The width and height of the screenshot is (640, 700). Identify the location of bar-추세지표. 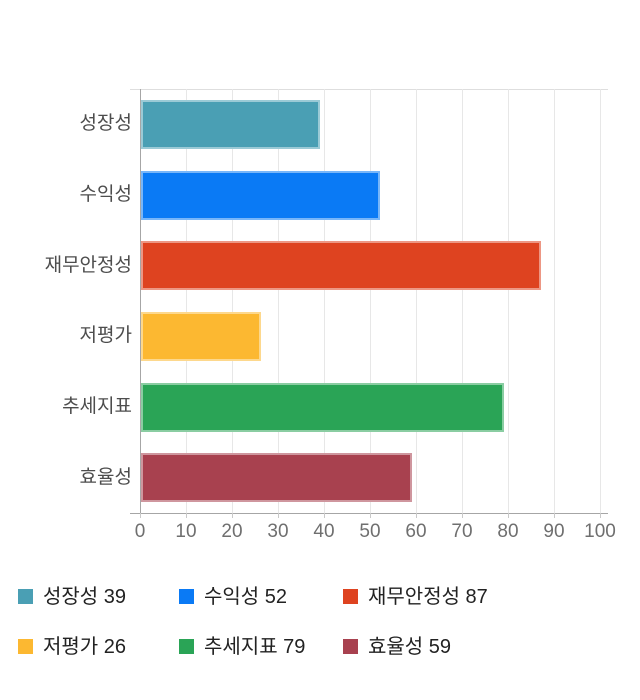
(323, 407).